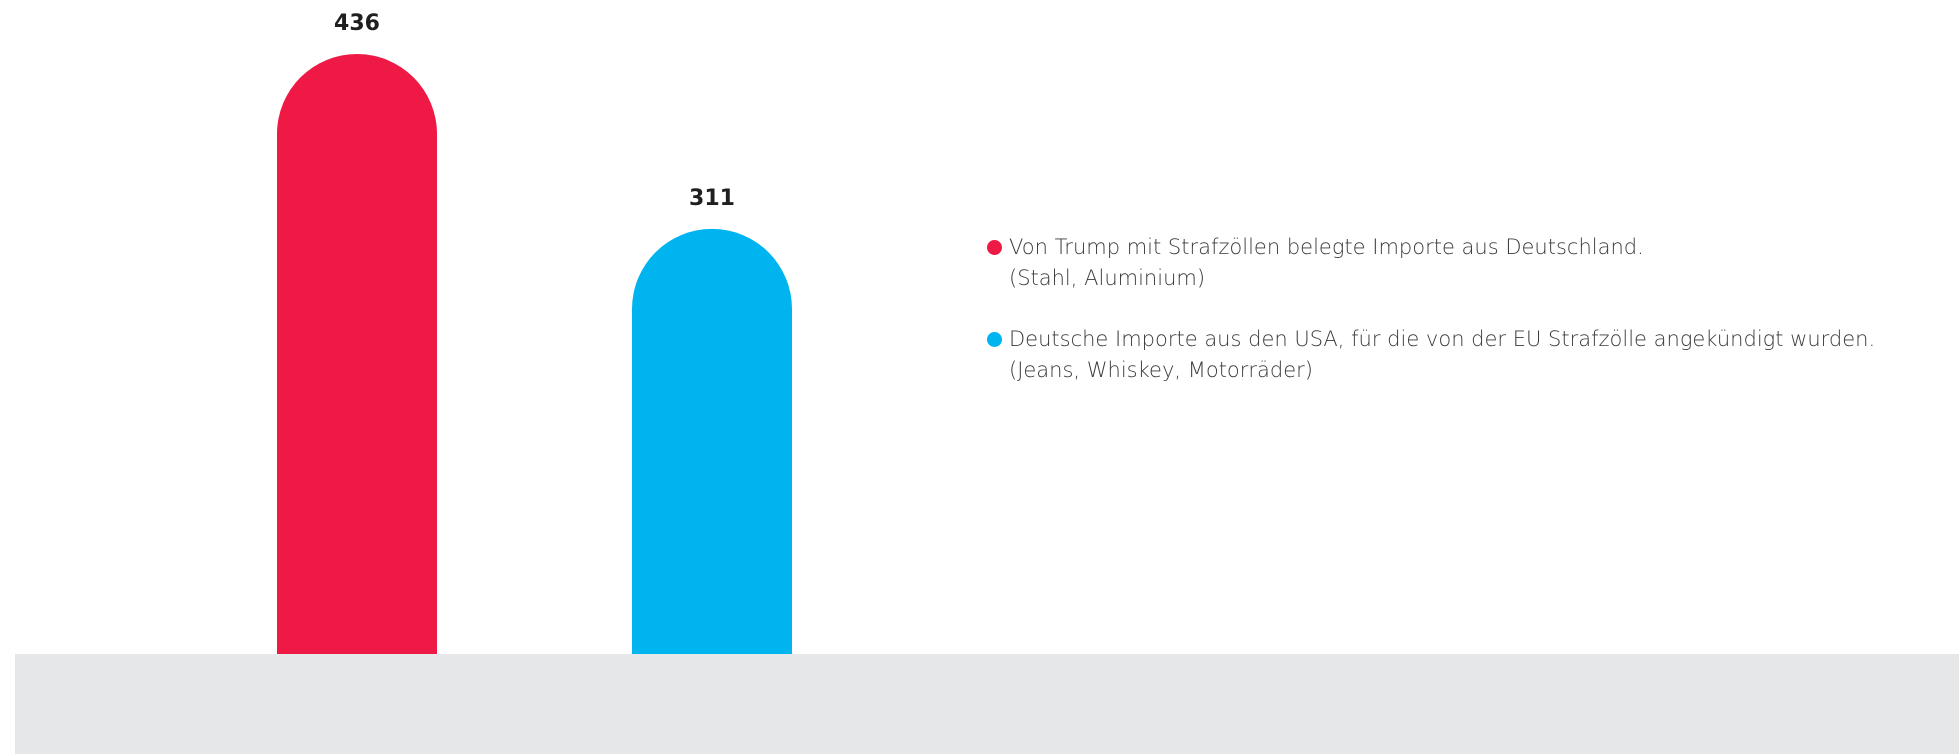  Describe the element at coordinates (994, 339) in the screenshot. I see `legend-dot-blue-icon` at that location.